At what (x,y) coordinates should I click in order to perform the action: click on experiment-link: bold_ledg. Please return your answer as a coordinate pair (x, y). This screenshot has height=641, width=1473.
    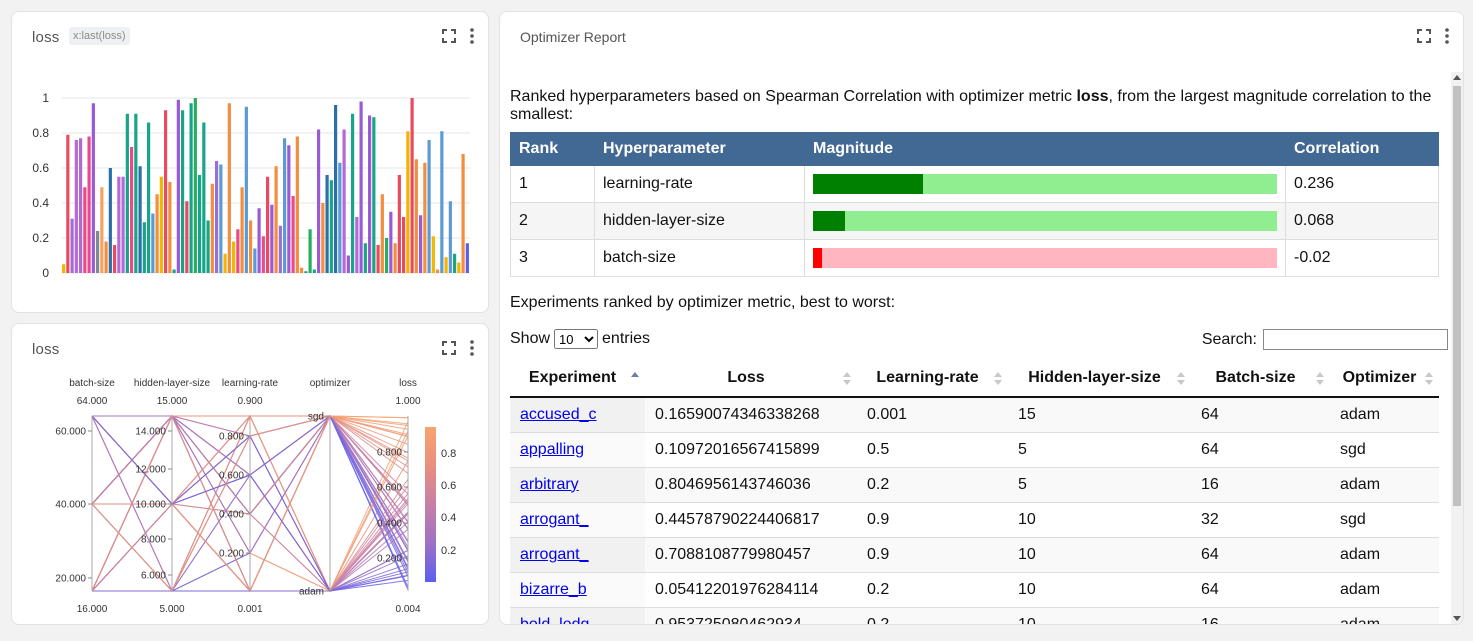
    Looking at the image, I should click on (554, 620).